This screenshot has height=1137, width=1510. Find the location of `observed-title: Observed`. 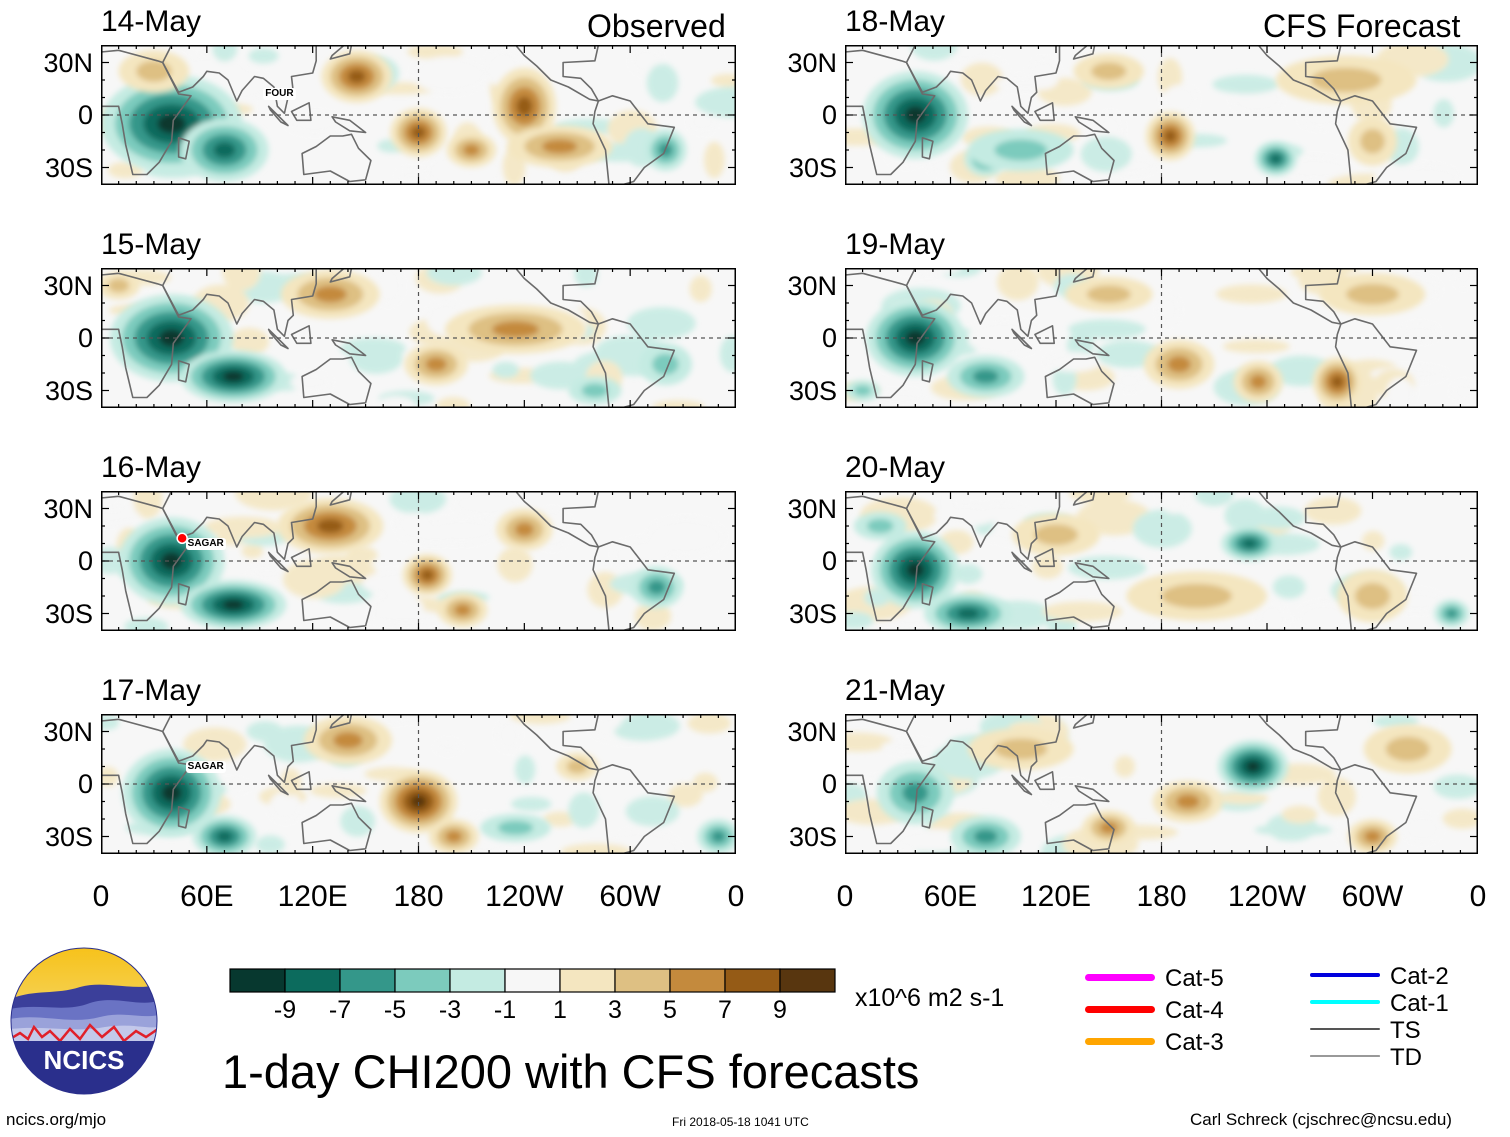

observed-title: Observed is located at coordinates (656, 26).